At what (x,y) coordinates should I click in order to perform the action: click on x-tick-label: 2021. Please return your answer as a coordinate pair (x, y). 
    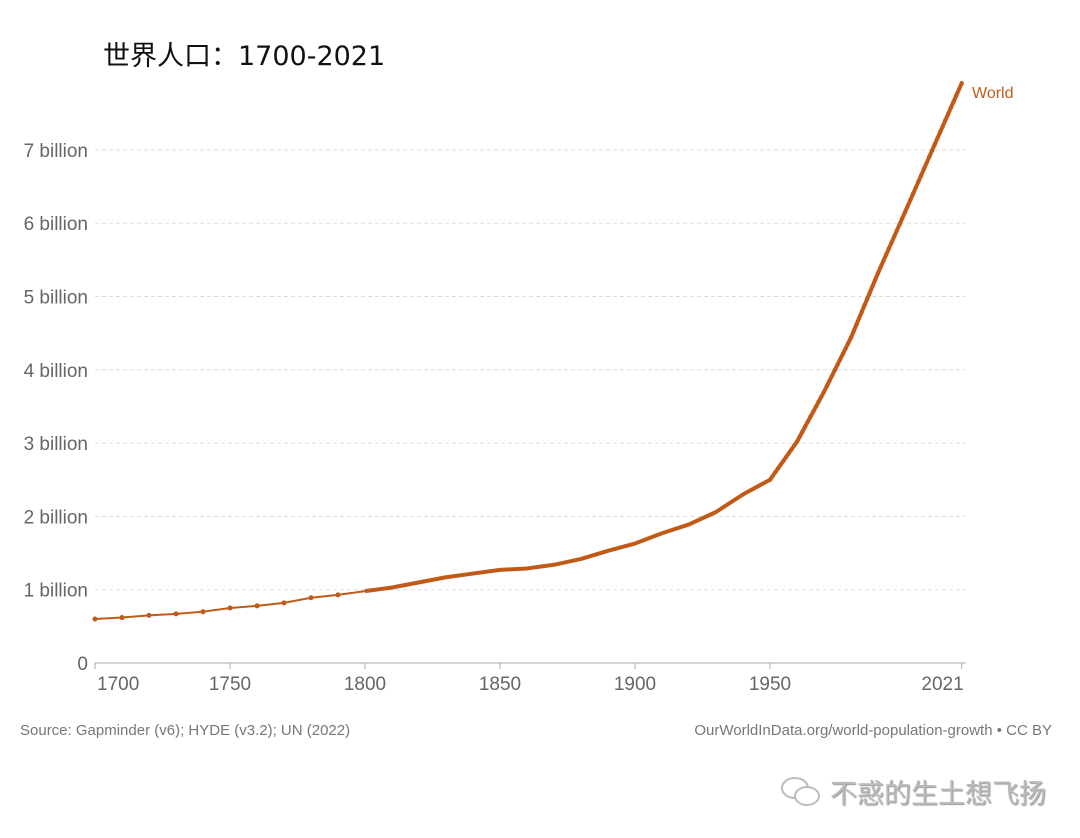
    Looking at the image, I should click on (942, 684).